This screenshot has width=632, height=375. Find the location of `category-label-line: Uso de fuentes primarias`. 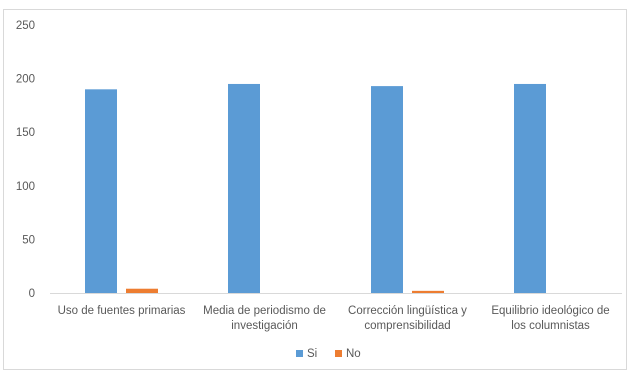

category-label-line: Uso de fuentes primarias is located at coordinates (122, 311).